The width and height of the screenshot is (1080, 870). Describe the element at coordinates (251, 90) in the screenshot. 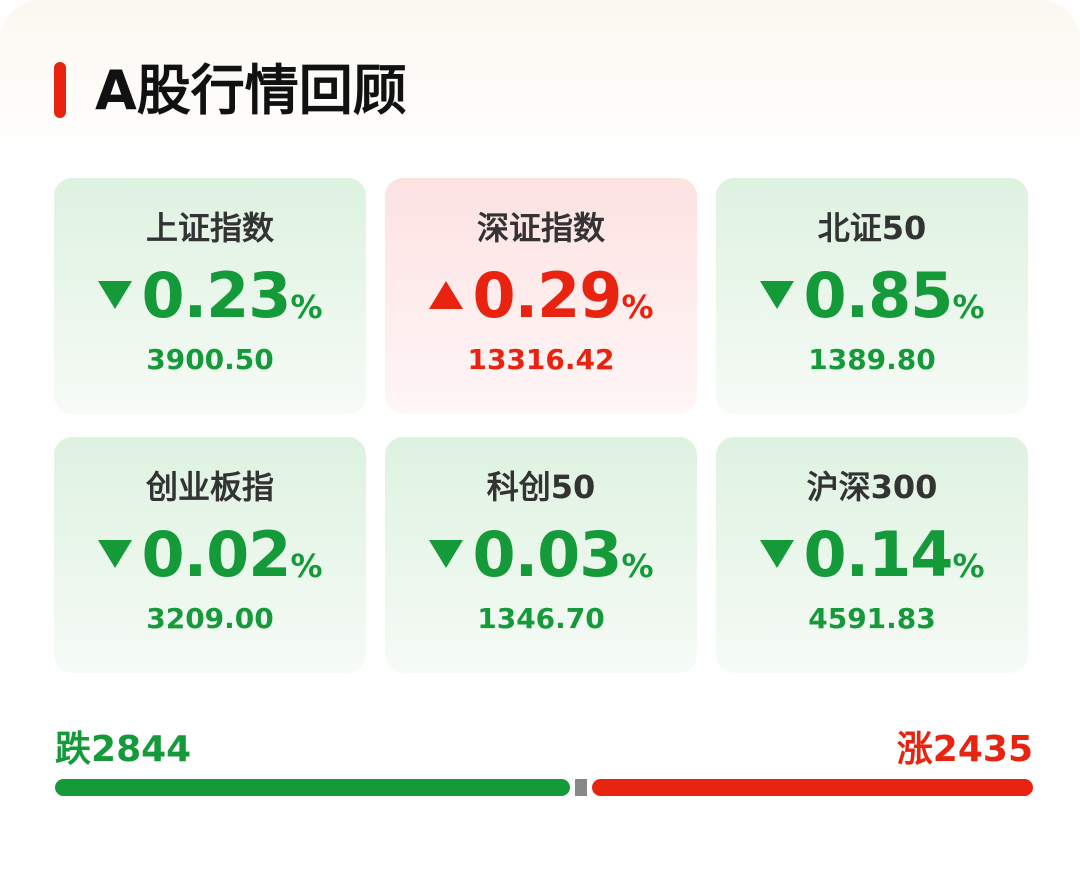

I see `title: A股行情回顾` at that location.